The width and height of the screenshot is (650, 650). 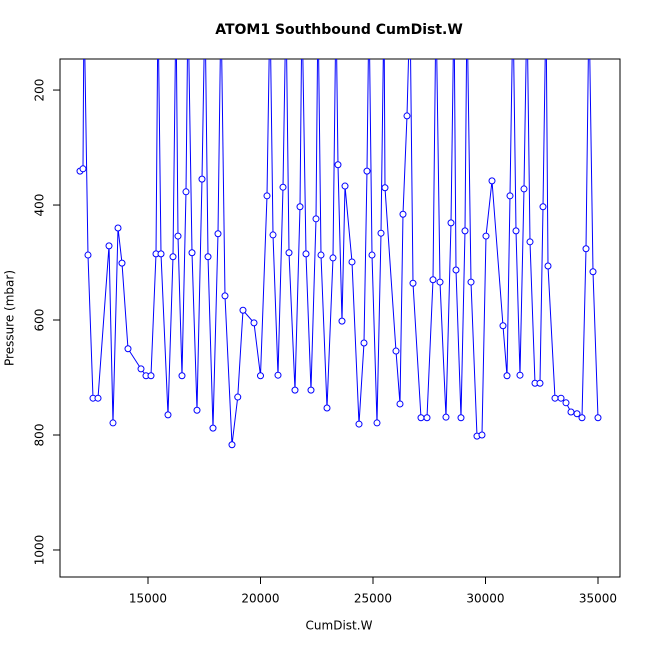 I want to click on x-axis-label: CumDist.W, so click(x=339, y=626).